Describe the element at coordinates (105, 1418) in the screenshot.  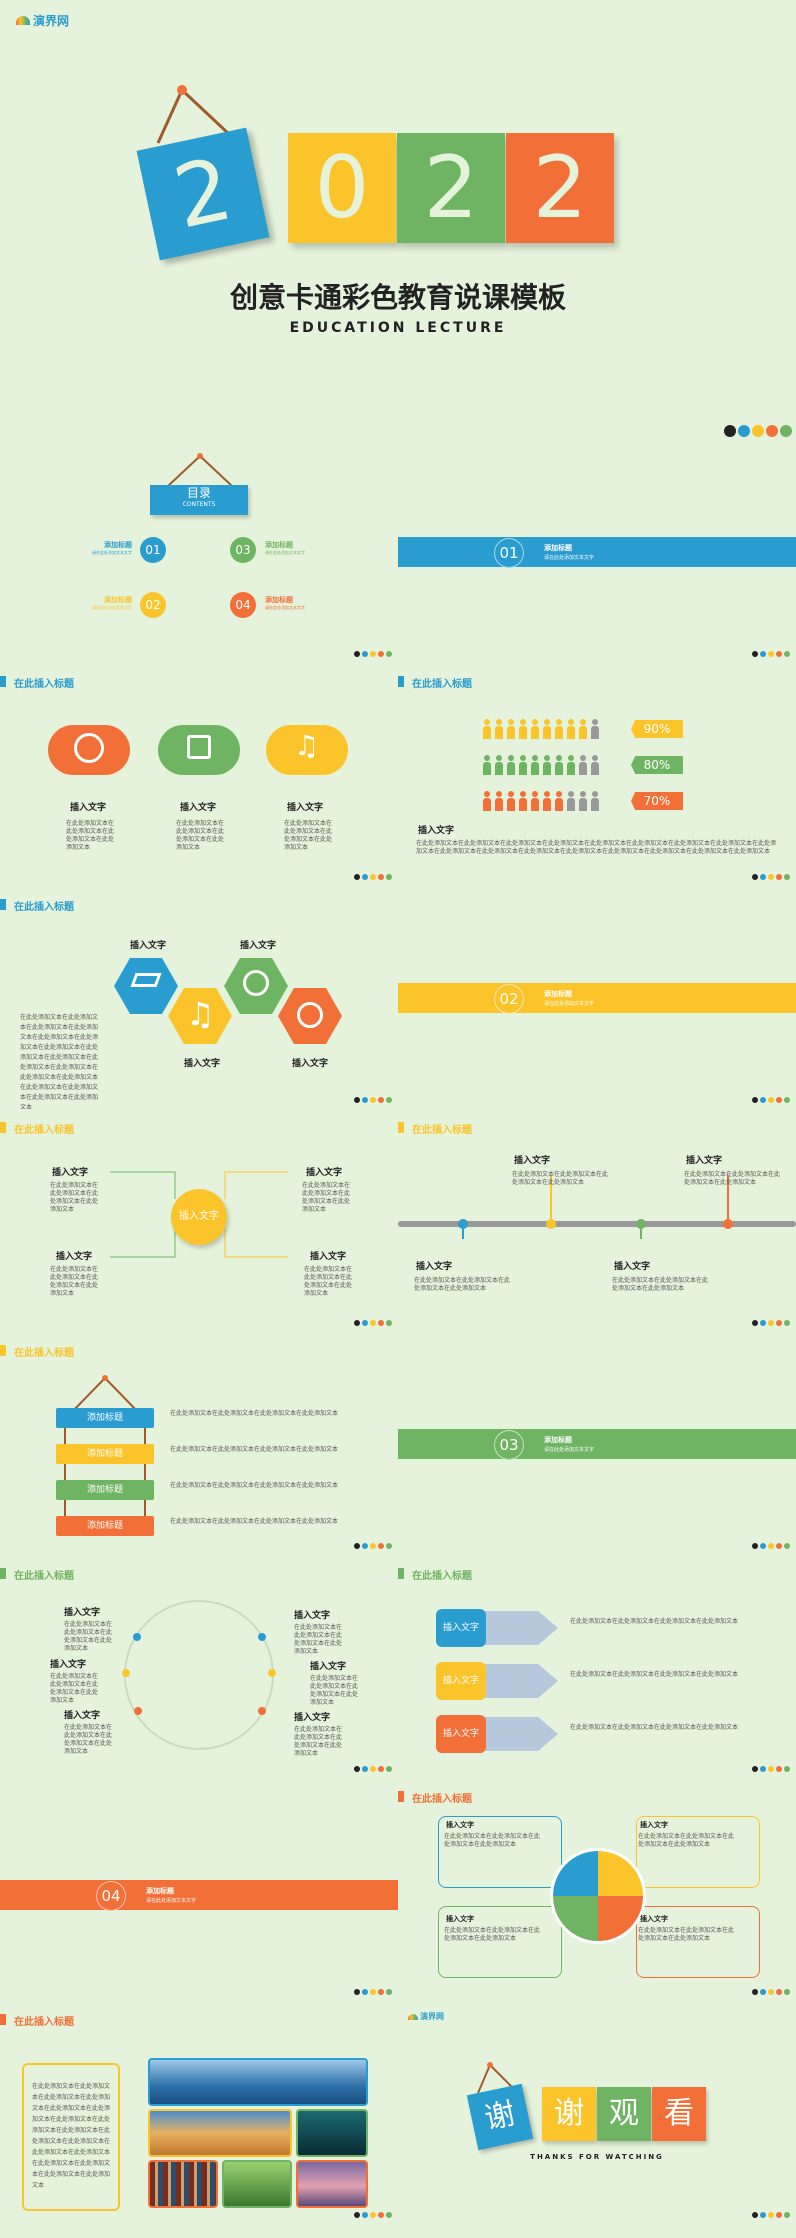
I see `sign-board-1: 添加标题` at that location.